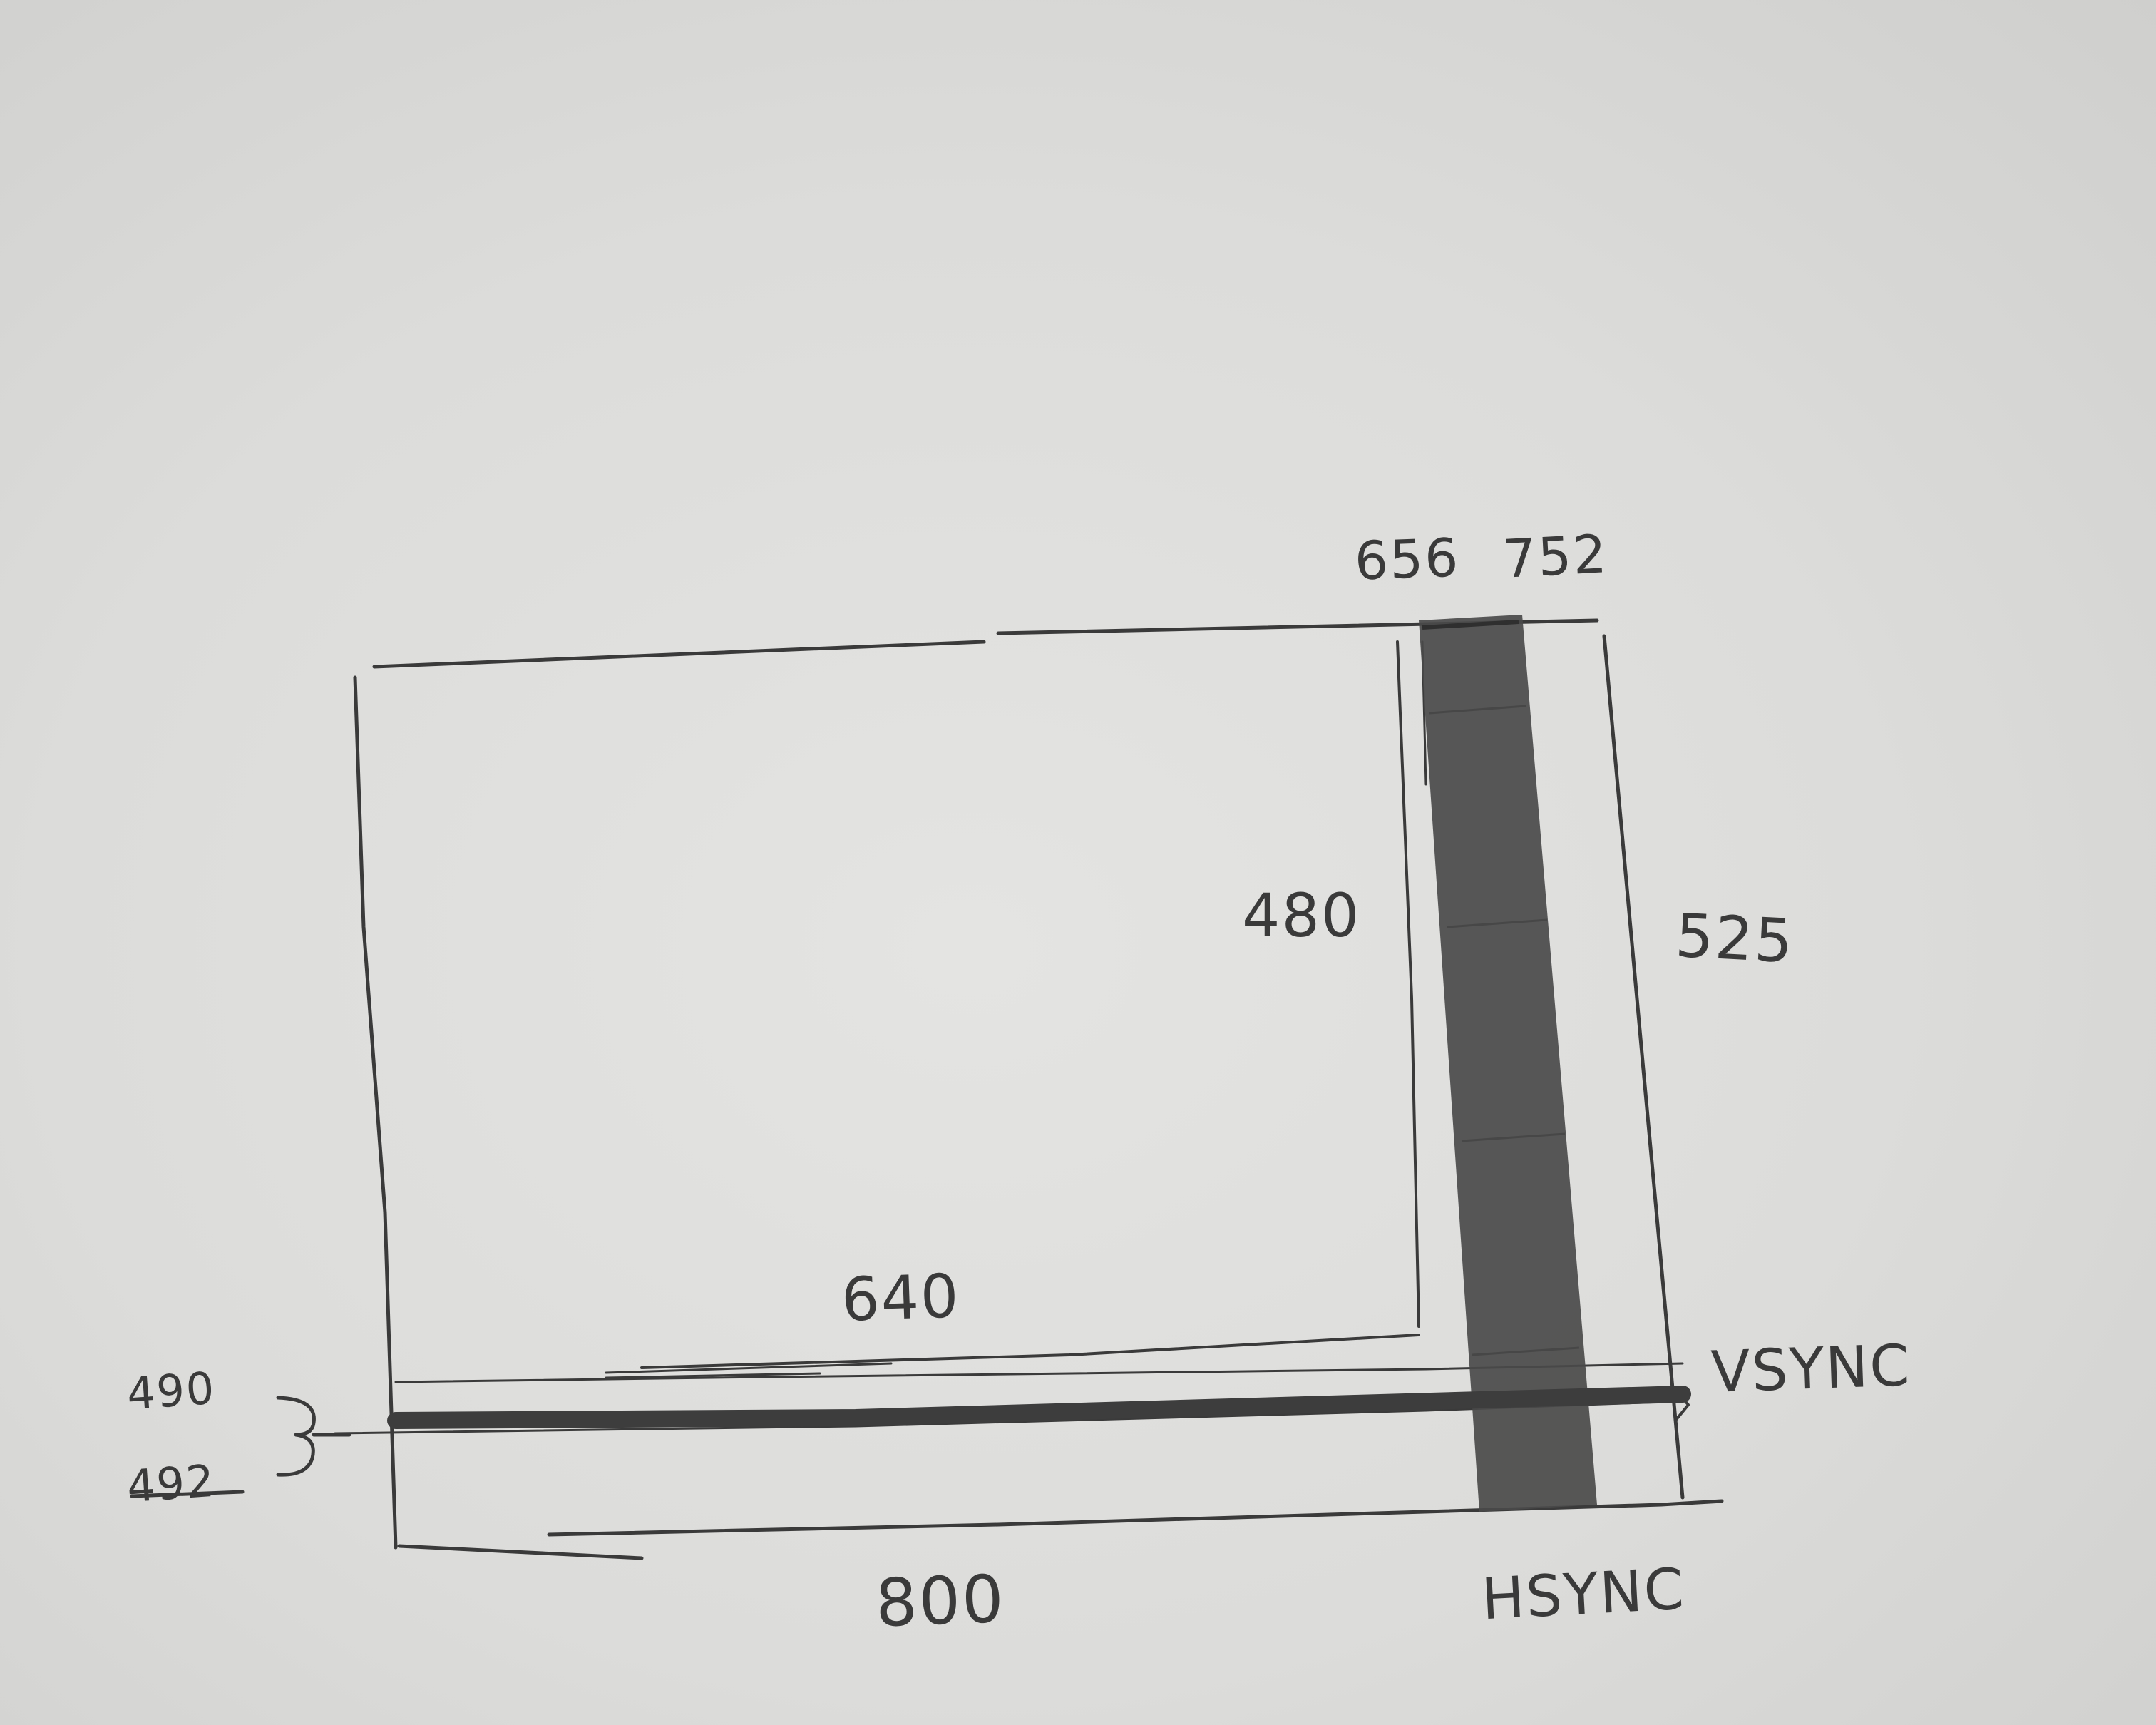 Image resolution: width=2156 pixels, height=1725 pixels. What do you see at coordinates (901, 1298) in the screenshot?
I see `label-h-visible: 640` at bounding box center [901, 1298].